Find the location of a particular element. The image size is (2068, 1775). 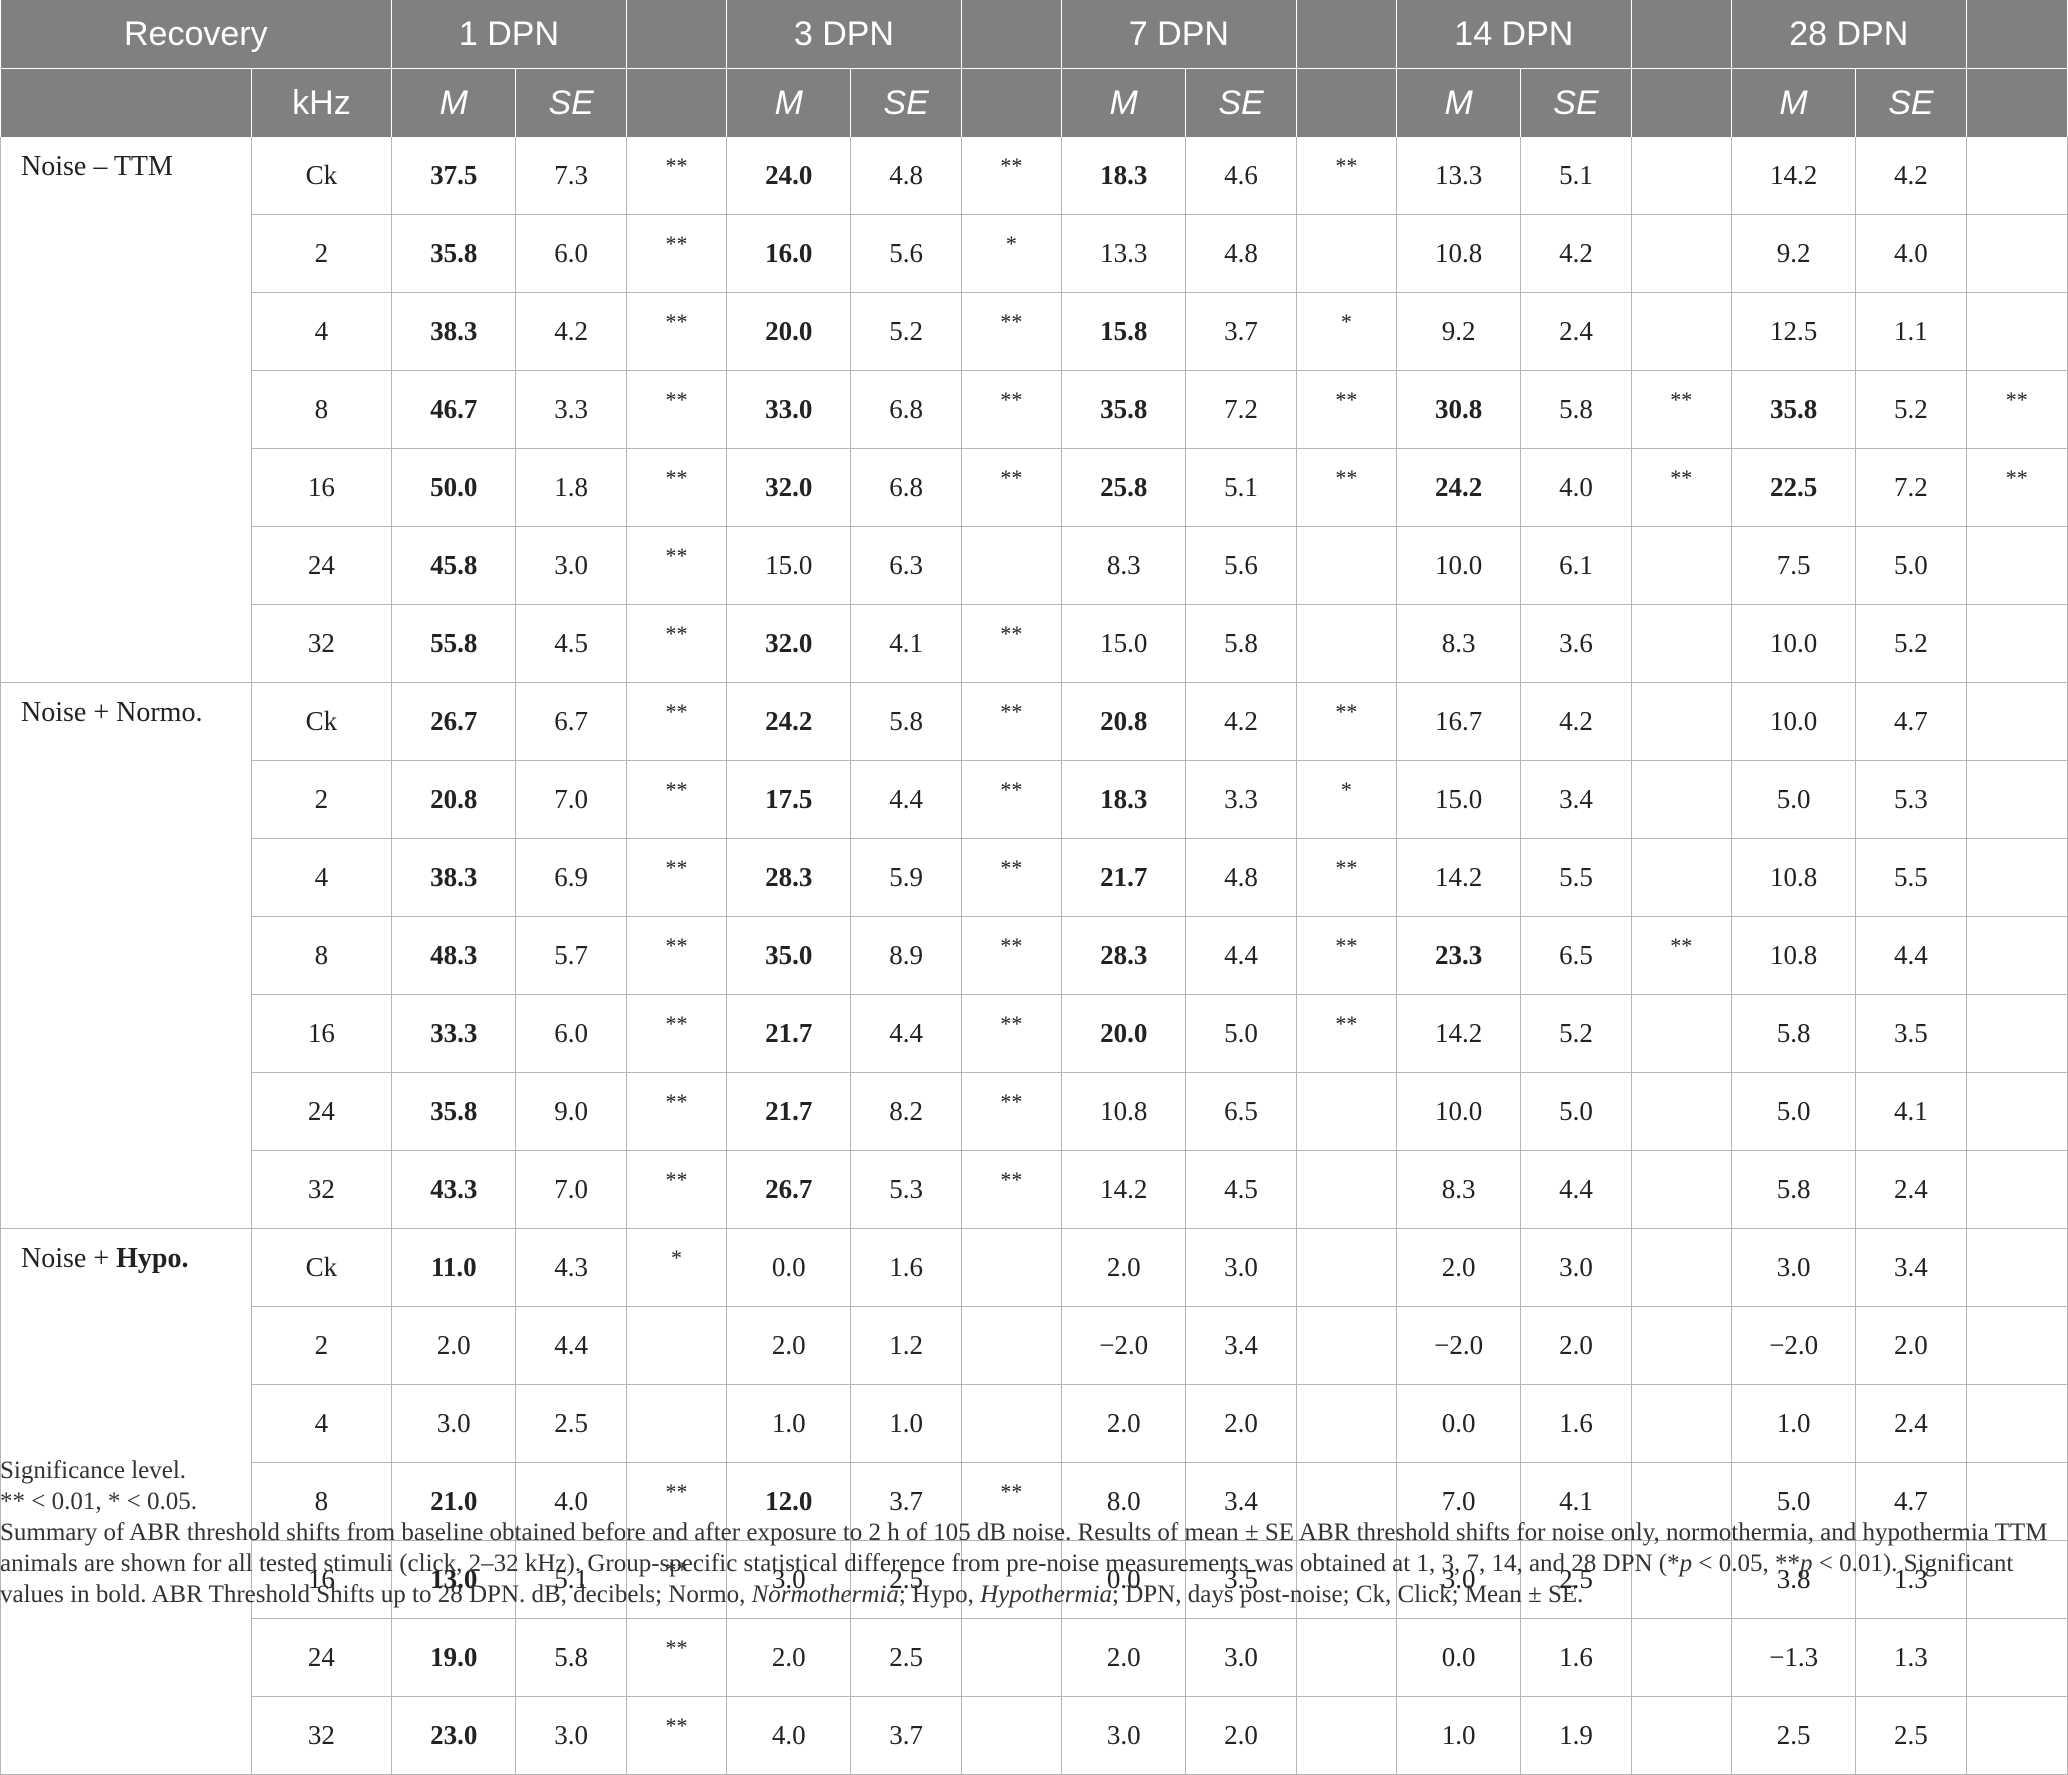

group-label-text: Noise – TTM is located at coordinates (97, 166).